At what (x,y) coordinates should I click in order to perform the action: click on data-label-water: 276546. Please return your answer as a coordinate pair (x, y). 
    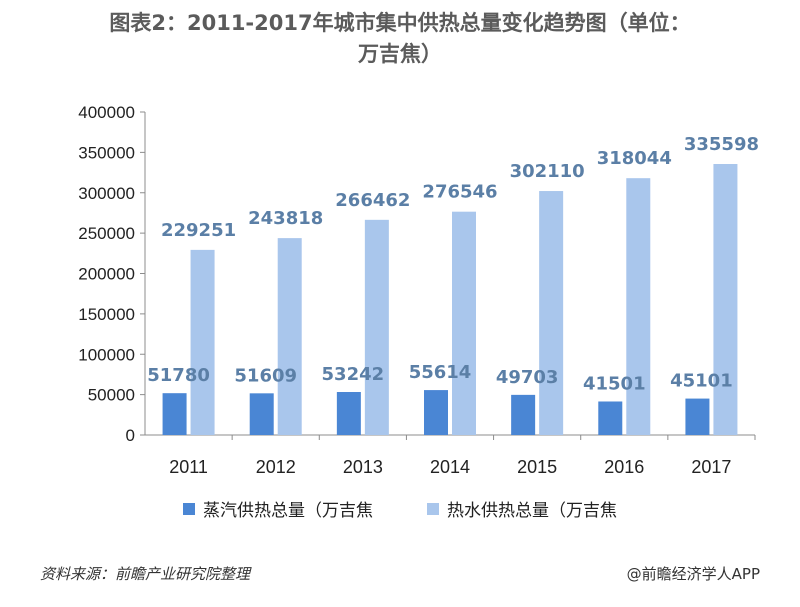
    Looking at the image, I should click on (459, 192).